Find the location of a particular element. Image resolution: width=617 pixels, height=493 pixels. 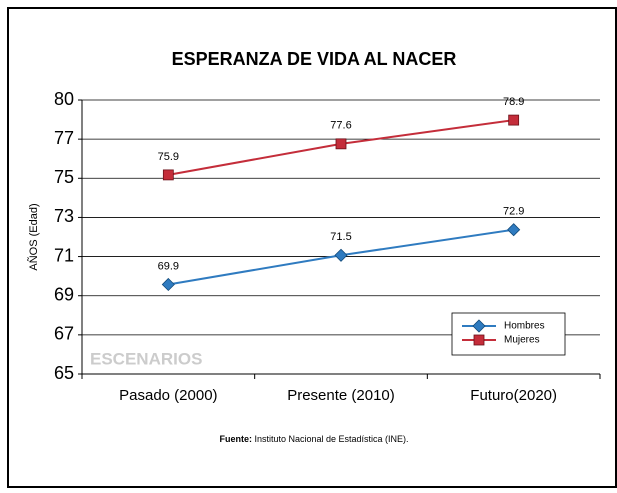

x-tick-label: Futuro(2020) is located at coordinates (513, 395).